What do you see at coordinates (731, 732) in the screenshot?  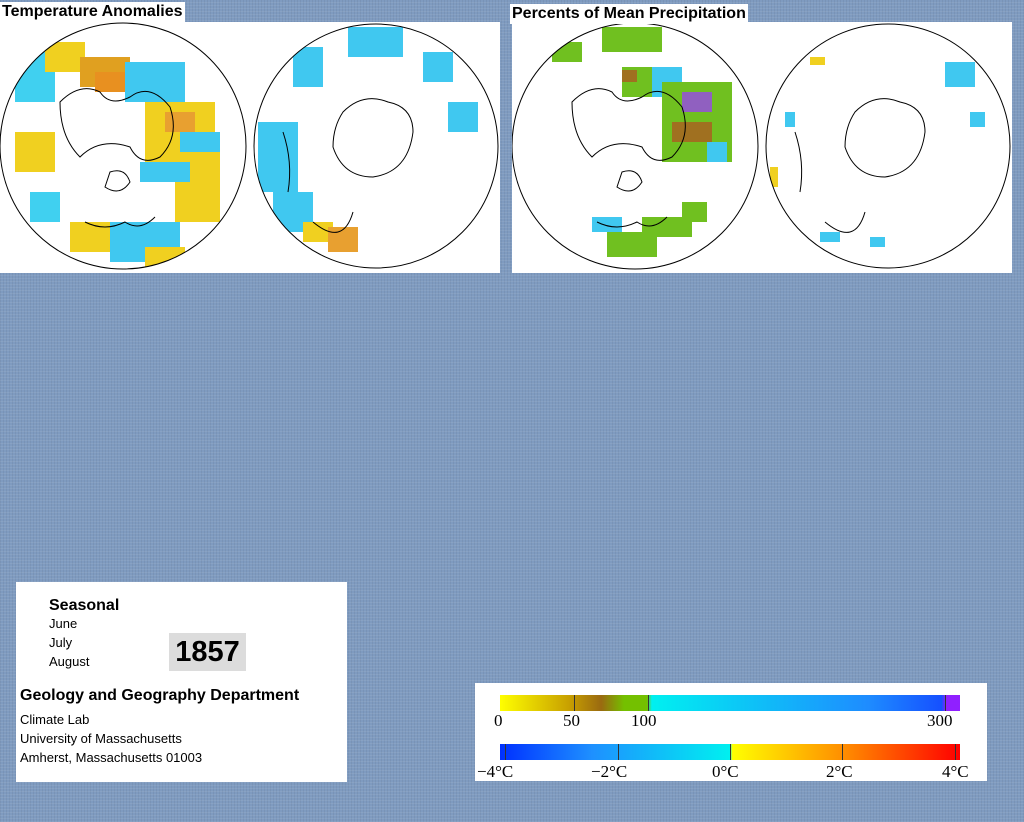 I see `legend-box: 0 50 100 300 −4°C −2°C 0°C 2°C 4°C` at bounding box center [731, 732].